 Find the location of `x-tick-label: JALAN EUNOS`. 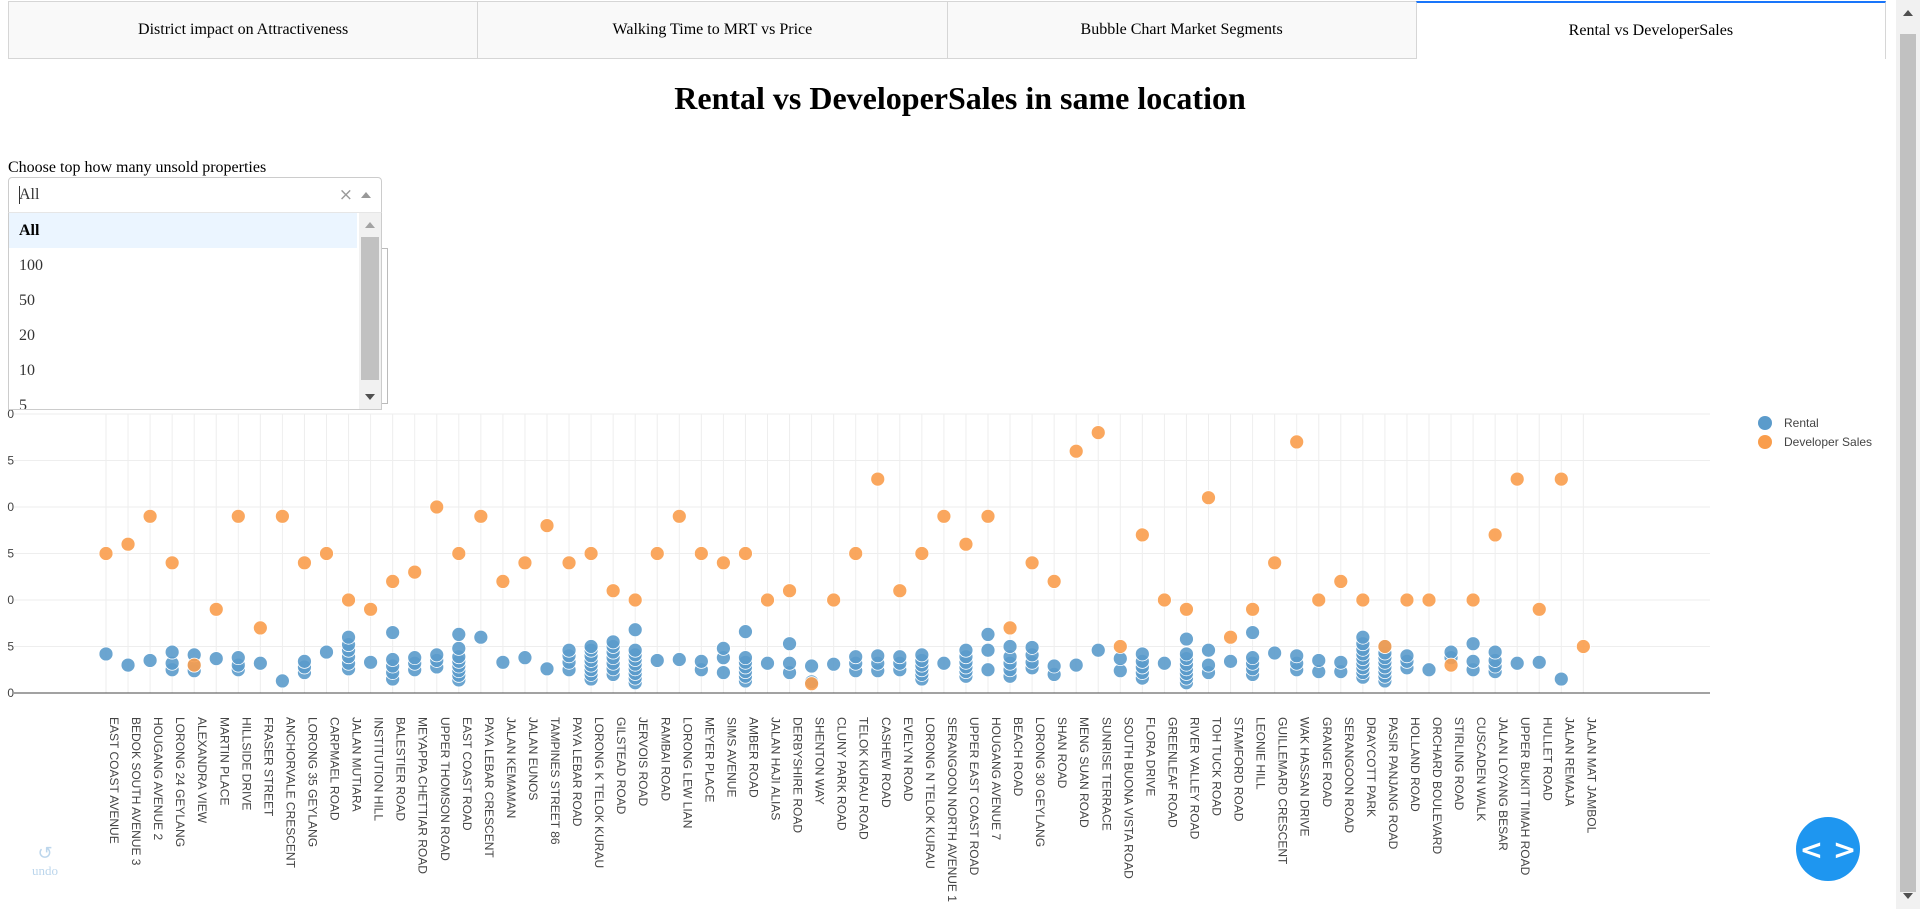

x-tick-label: JALAN EUNOS is located at coordinates (533, 758).